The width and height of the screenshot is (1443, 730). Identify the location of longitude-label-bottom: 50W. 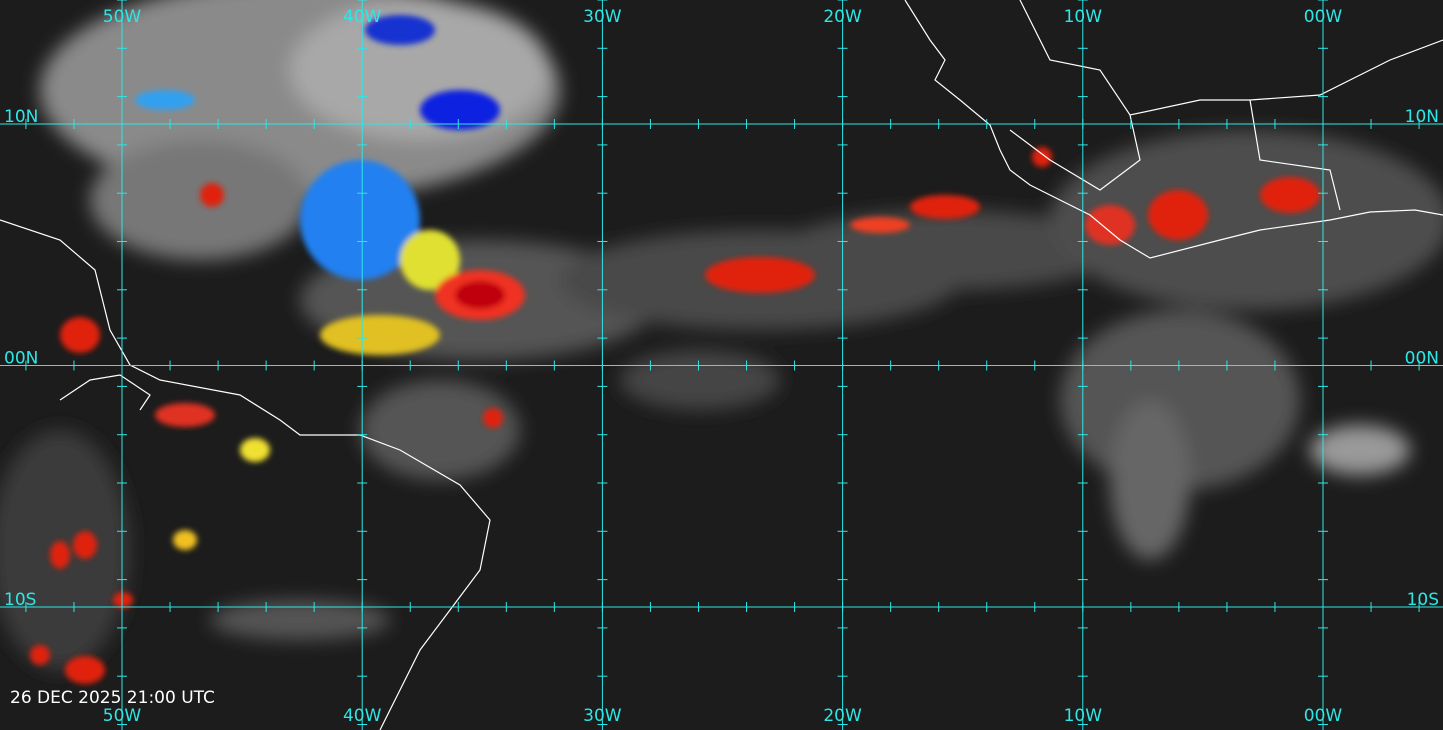
(122, 716).